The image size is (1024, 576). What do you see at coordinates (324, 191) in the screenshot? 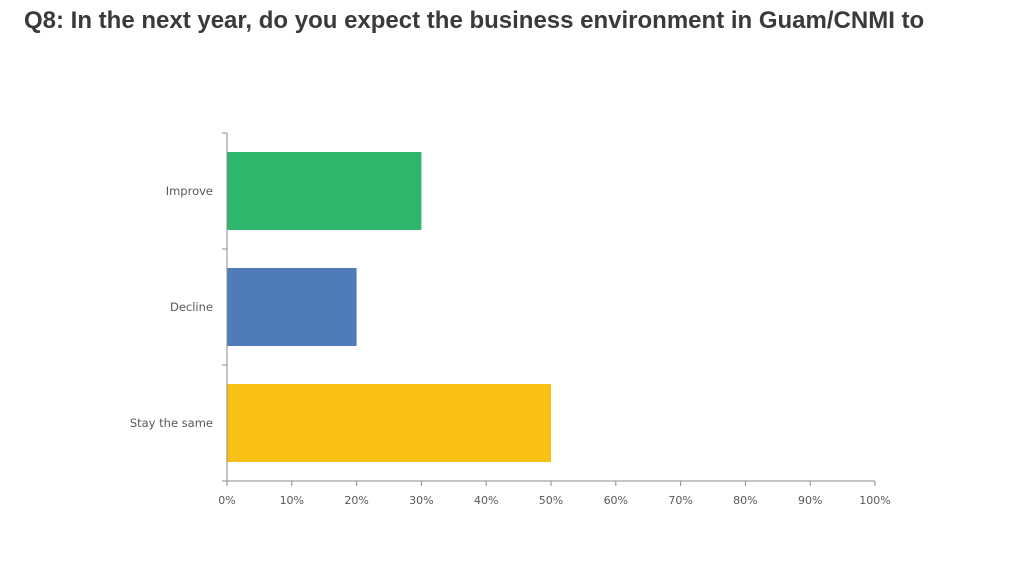
I see `bar-improve` at bounding box center [324, 191].